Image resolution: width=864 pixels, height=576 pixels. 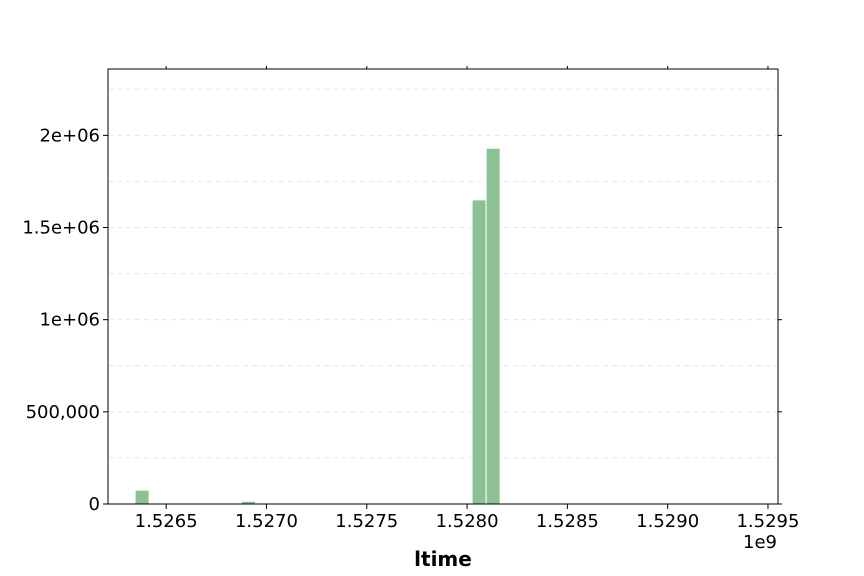 What do you see at coordinates (61, 228) in the screenshot?
I see `y-tick-label: 1.5e+06` at bounding box center [61, 228].